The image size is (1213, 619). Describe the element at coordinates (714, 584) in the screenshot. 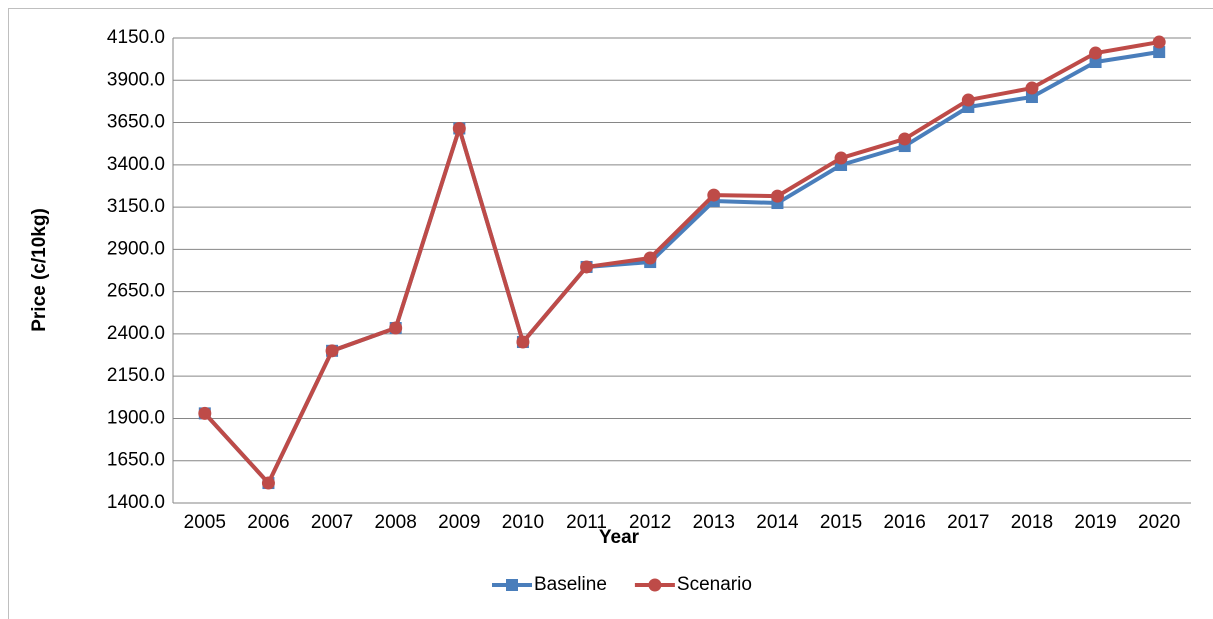

I see `legend-label: Scenario` at that location.